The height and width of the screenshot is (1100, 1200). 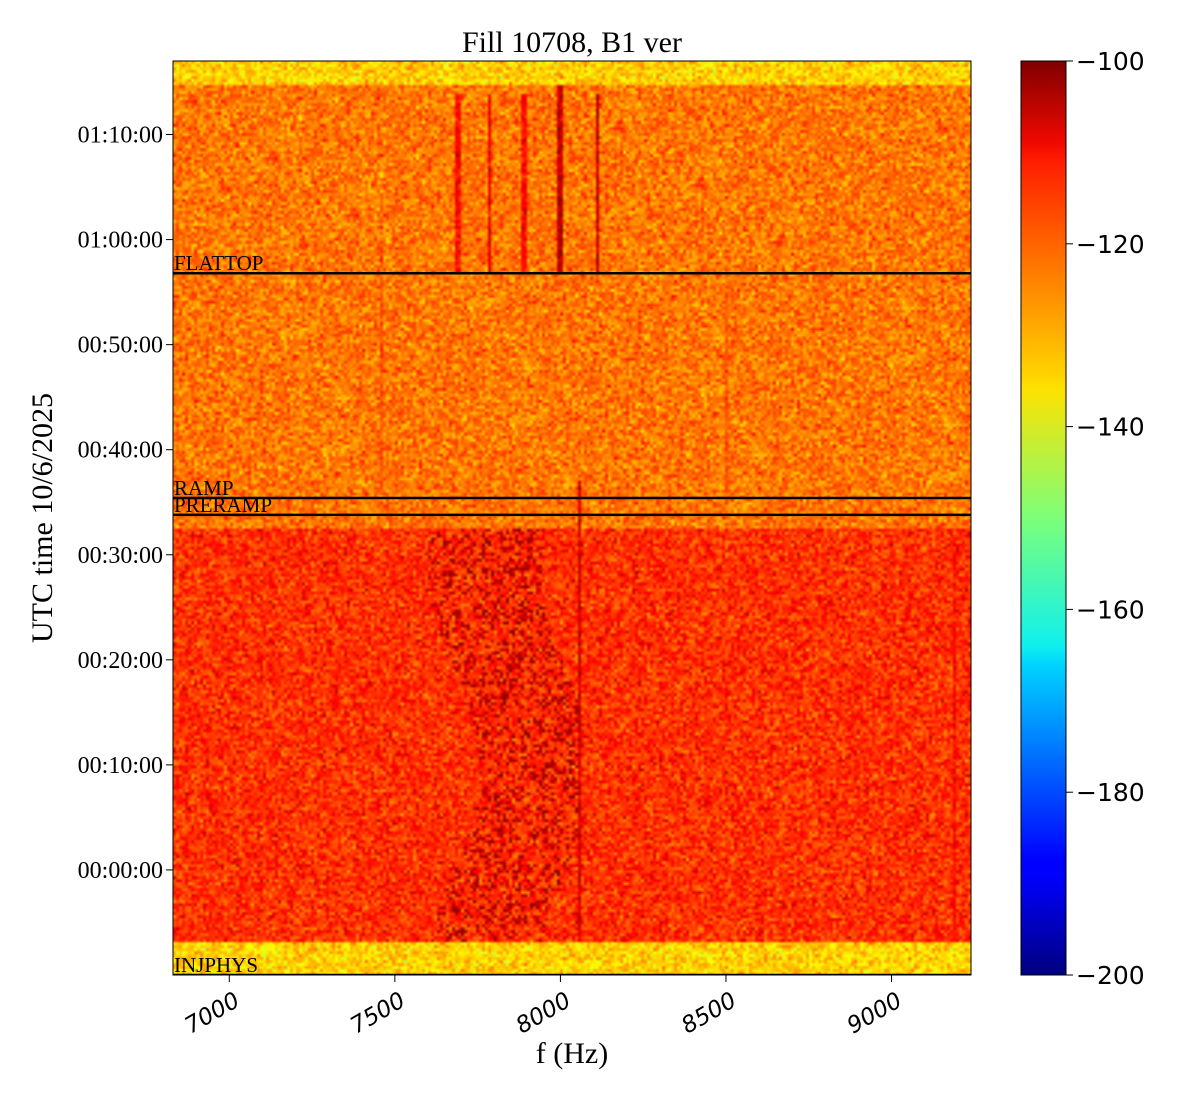 I want to click on colorbar-ticks: −100 −120 −140 −160 −180 −200, so click(x=1105, y=518).